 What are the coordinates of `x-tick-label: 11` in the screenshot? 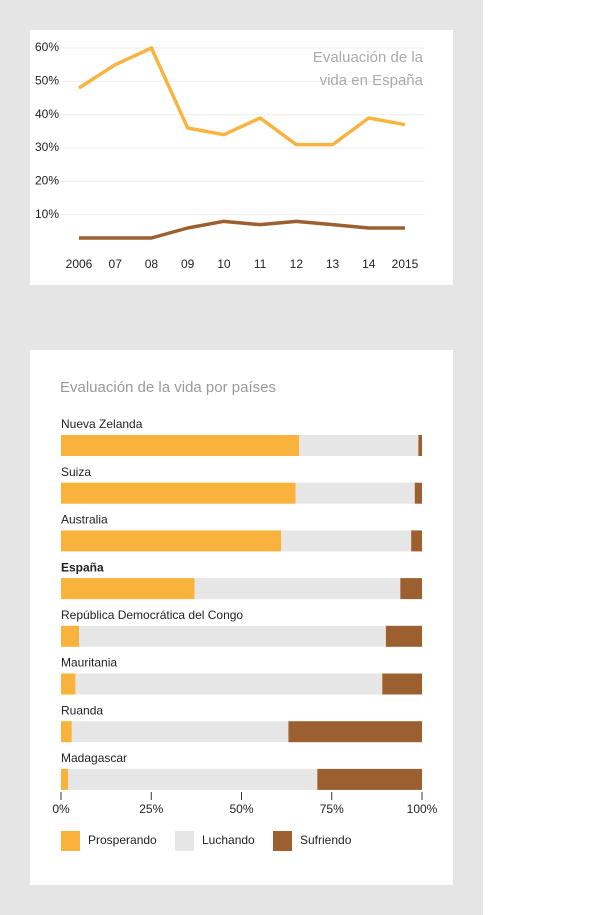 It's located at (260, 264).